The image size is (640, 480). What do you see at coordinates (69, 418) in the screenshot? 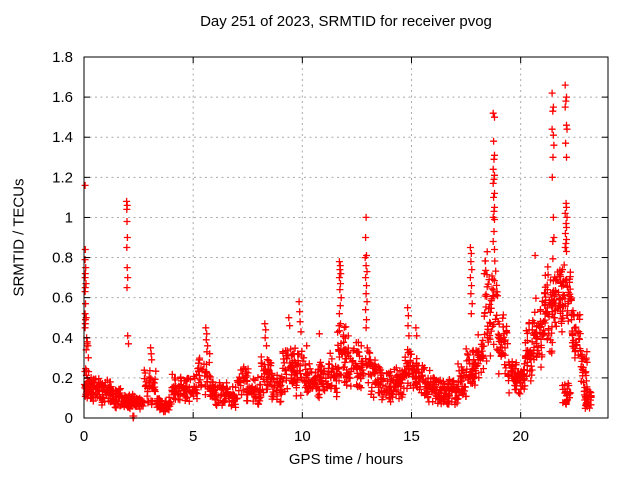
I see `y-tick-label: 0` at bounding box center [69, 418].